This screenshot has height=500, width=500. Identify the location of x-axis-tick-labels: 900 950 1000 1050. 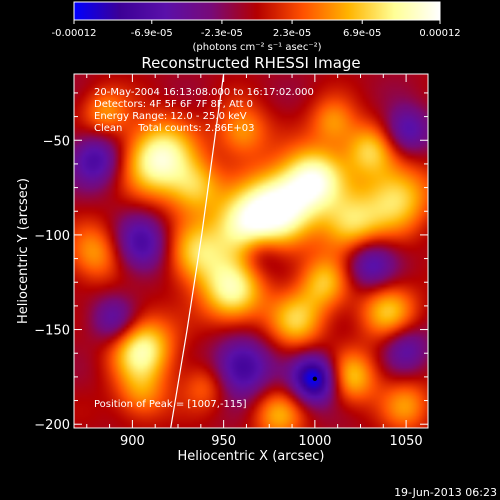
(271, 441).